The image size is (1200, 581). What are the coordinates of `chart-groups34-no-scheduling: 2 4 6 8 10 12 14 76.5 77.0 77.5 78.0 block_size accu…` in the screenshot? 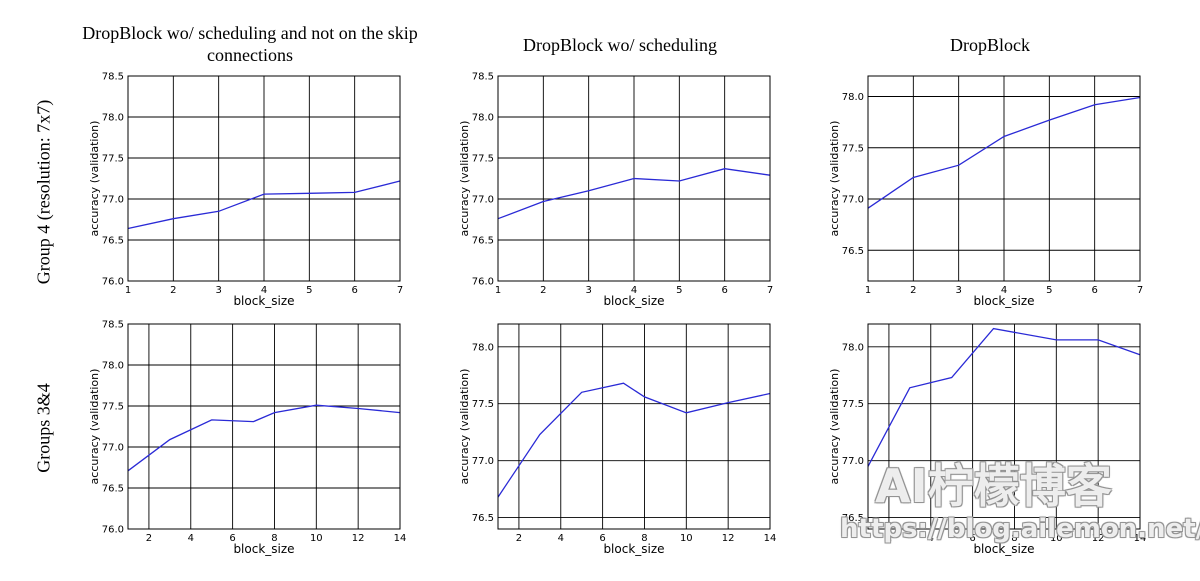 It's located at (617, 439).